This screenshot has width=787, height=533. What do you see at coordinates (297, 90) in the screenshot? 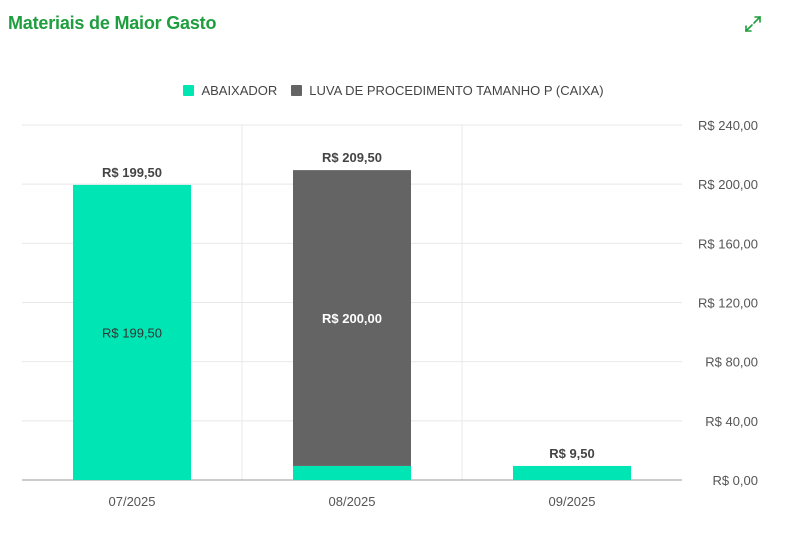
I see `legend-swatch-luva` at bounding box center [297, 90].